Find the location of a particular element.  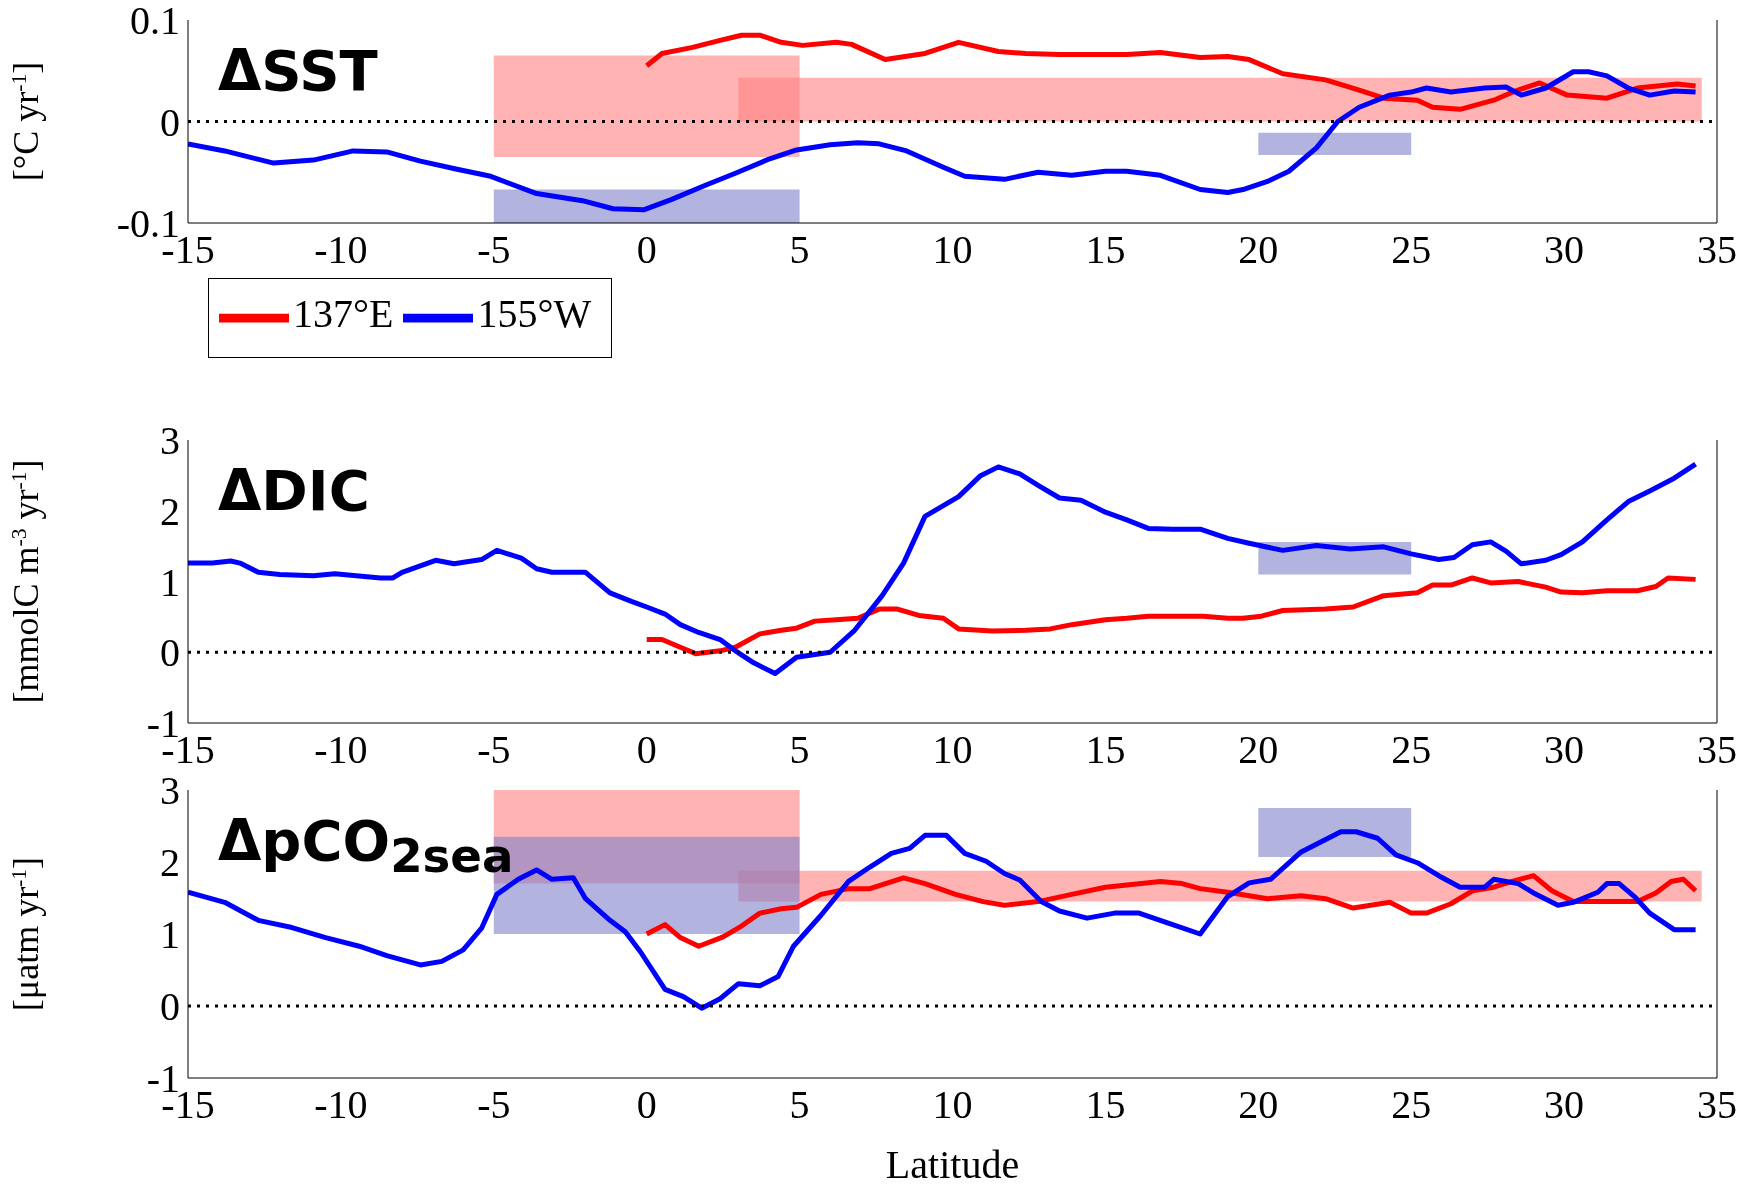

chart-title: ΔDIC is located at coordinates (294, 490).